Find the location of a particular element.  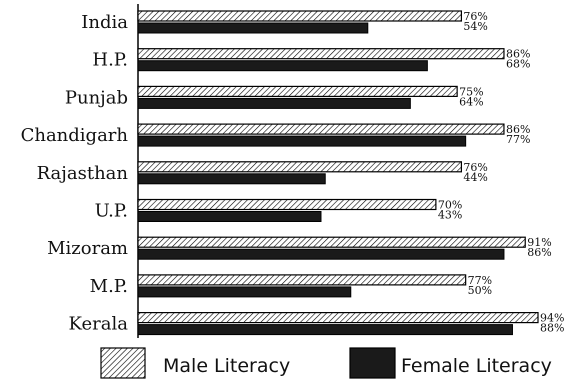

value-label-male-rajasthan: 76% is located at coordinates (475, 167).